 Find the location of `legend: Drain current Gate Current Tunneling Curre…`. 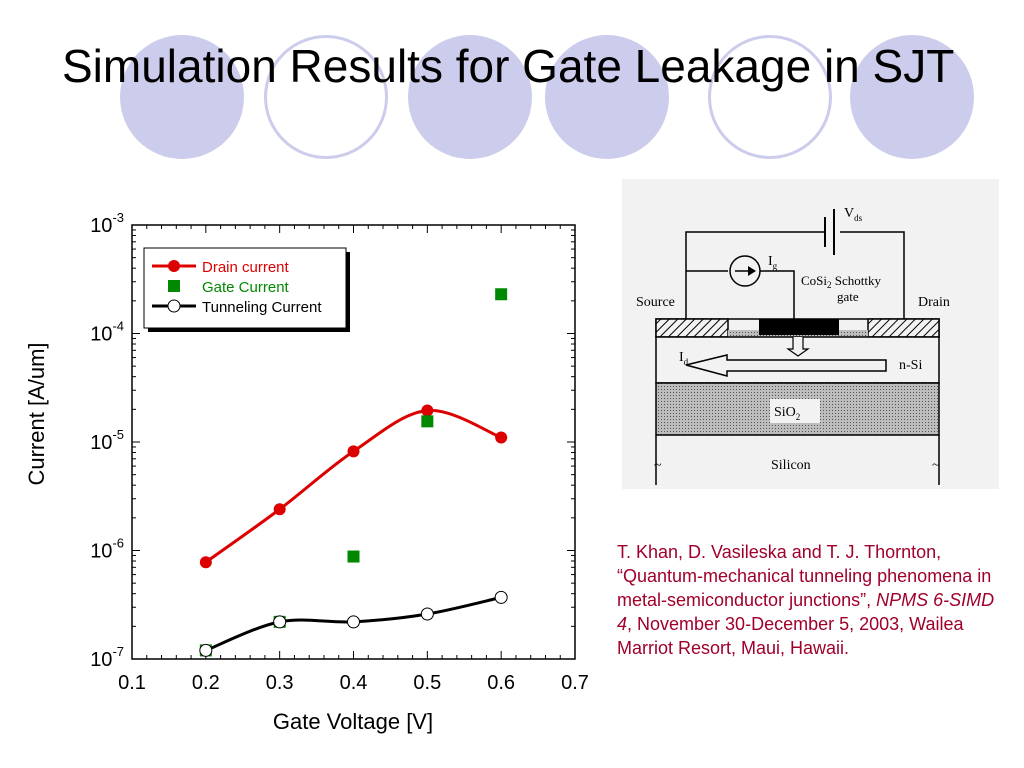

legend: Drain current Gate Current Tunneling Curre… is located at coordinates (246, 289).